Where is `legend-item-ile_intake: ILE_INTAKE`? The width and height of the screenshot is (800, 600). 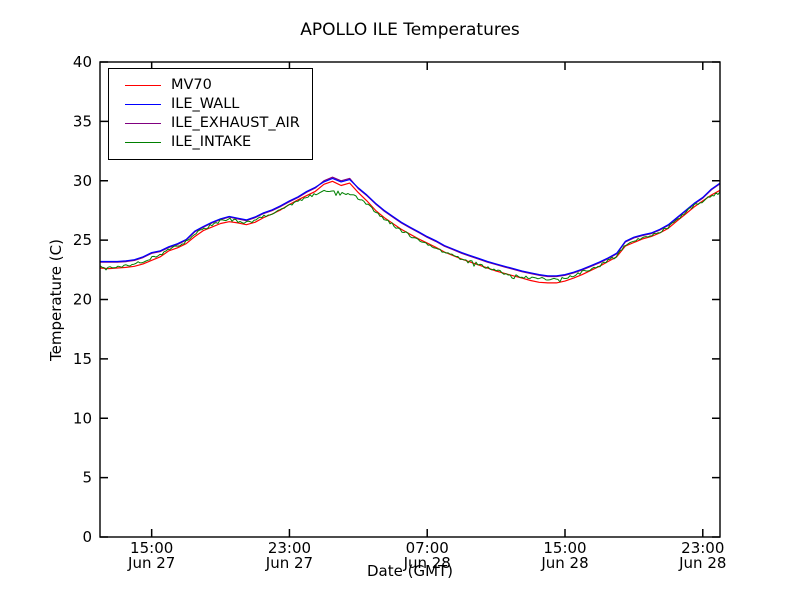 legend-item-ile_intake: ILE_INTAKE is located at coordinates (208, 142).